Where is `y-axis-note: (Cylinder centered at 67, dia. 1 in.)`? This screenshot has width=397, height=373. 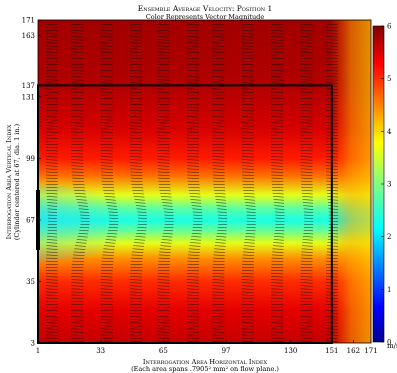
y-axis-note: (Cylinder centered at 67, dia. 1 in.) is located at coordinates (17, 181).